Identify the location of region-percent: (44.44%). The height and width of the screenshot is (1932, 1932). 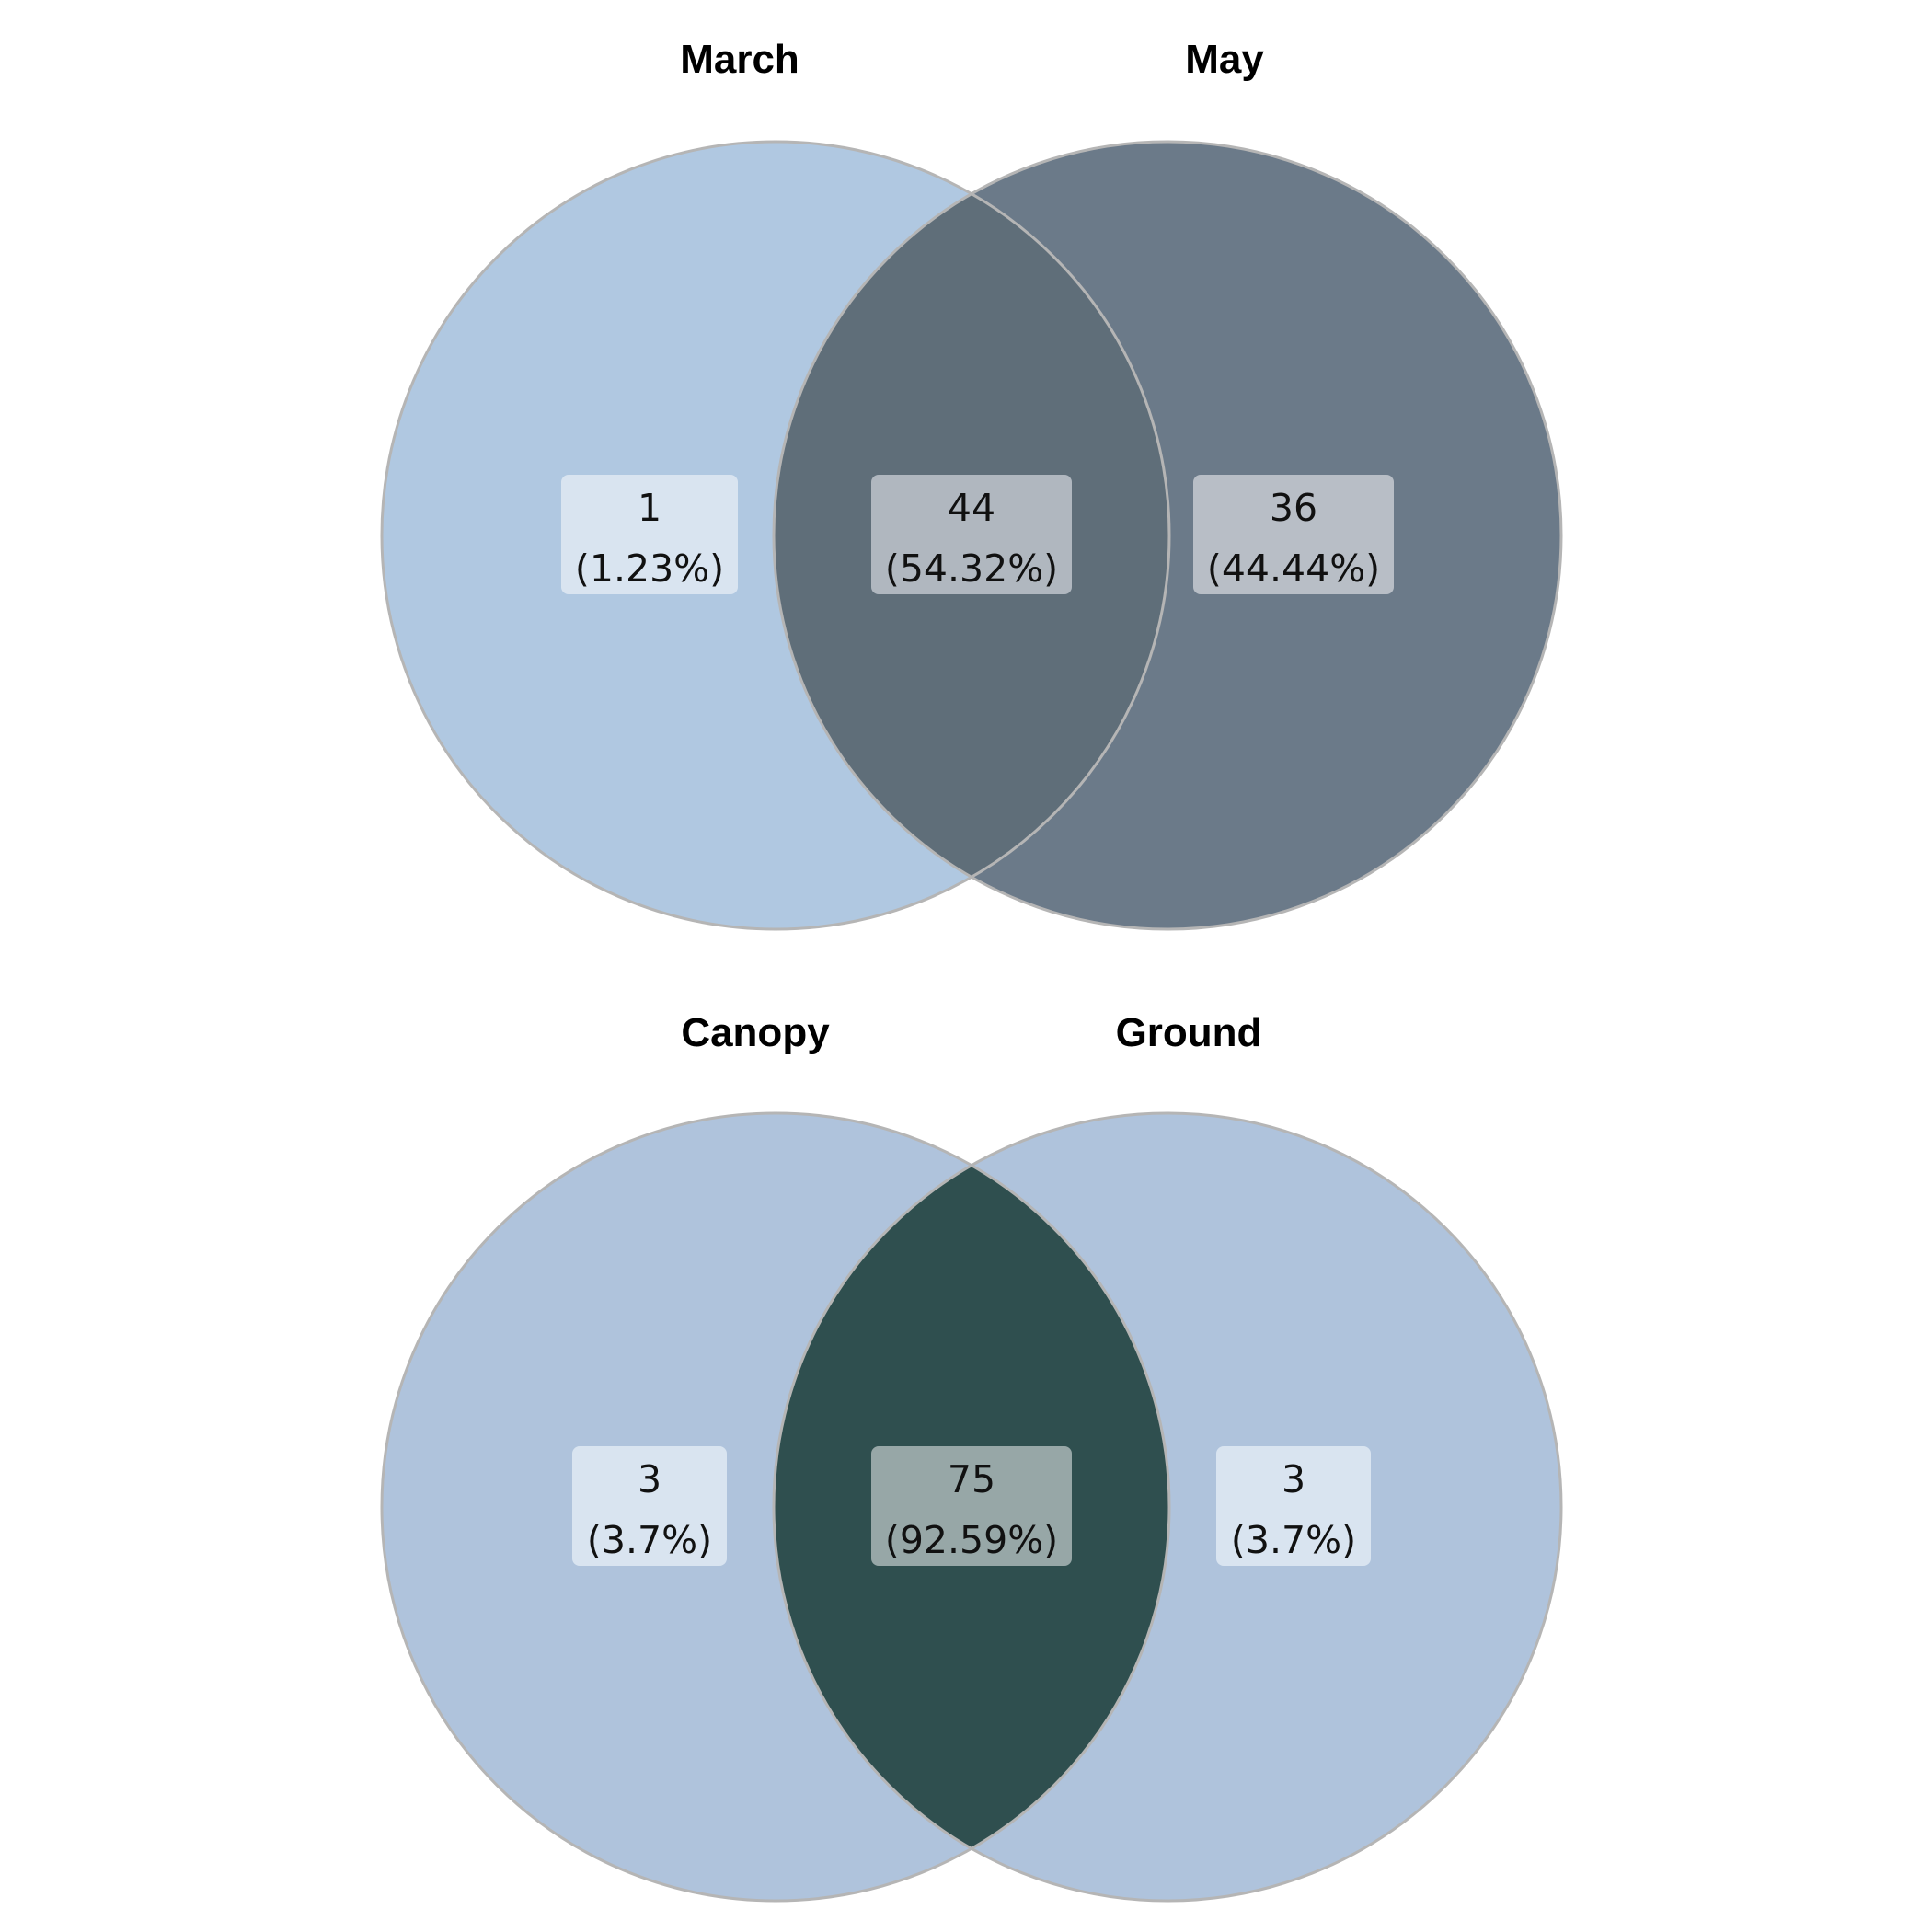
(1293, 568).